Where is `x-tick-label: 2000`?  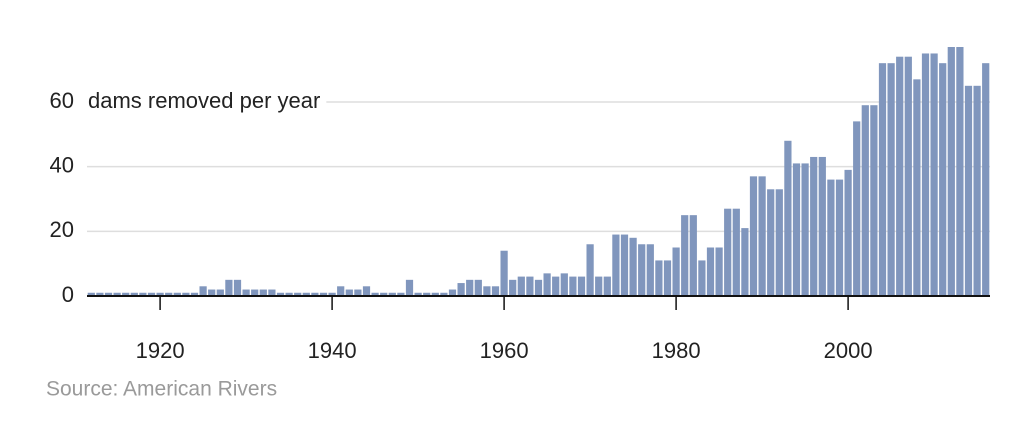 x-tick-label: 2000 is located at coordinates (848, 350).